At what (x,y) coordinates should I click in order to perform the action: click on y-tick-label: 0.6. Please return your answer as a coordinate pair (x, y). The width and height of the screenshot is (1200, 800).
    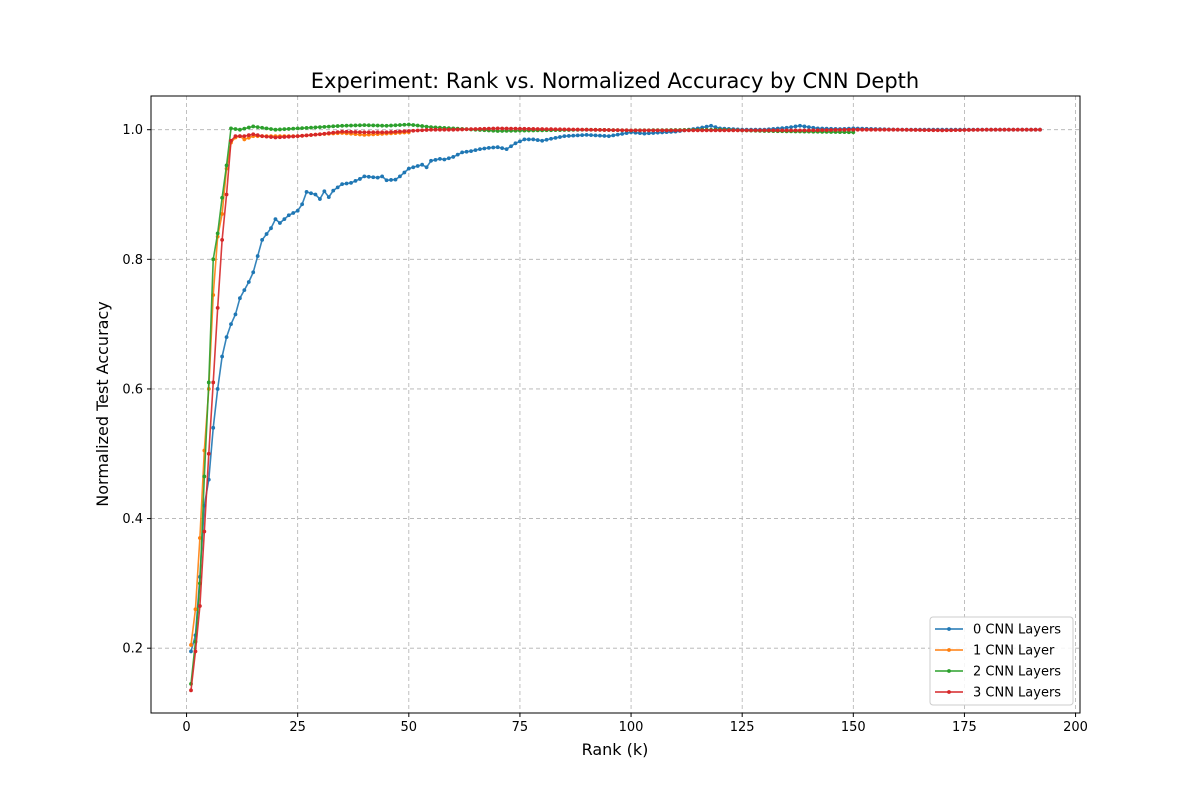
    Looking at the image, I should click on (132, 389).